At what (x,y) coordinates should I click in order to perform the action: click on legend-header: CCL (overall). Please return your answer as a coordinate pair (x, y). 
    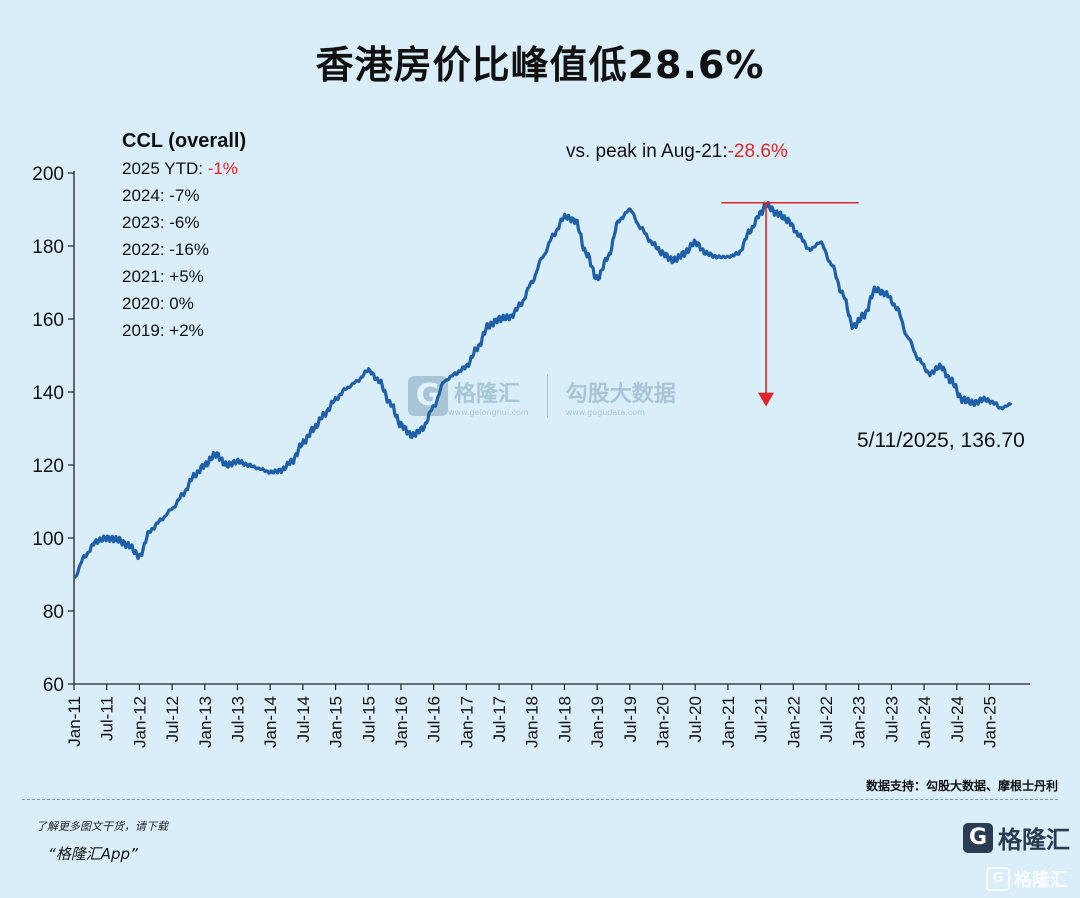
    Looking at the image, I should click on (184, 141).